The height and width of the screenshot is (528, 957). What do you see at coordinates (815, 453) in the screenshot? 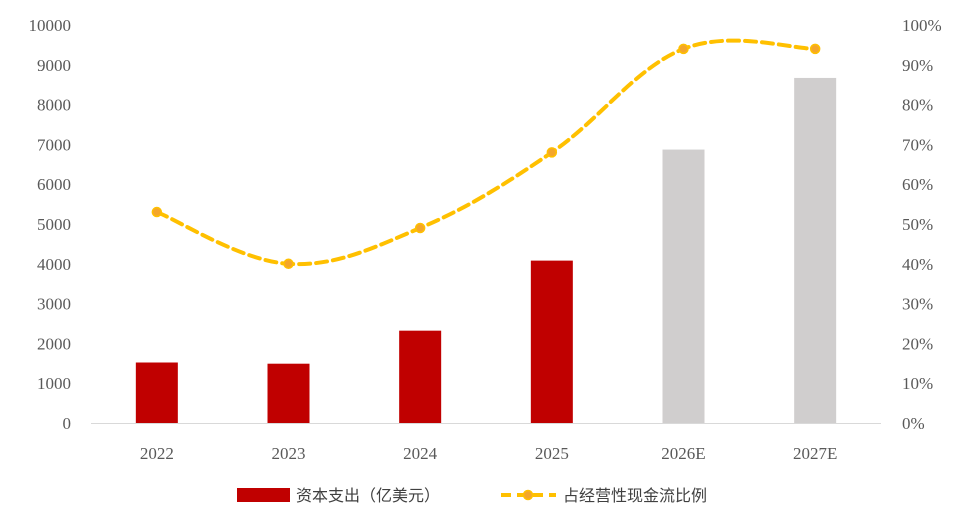
I see `x-tick-label: 2027E` at bounding box center [815, 453].